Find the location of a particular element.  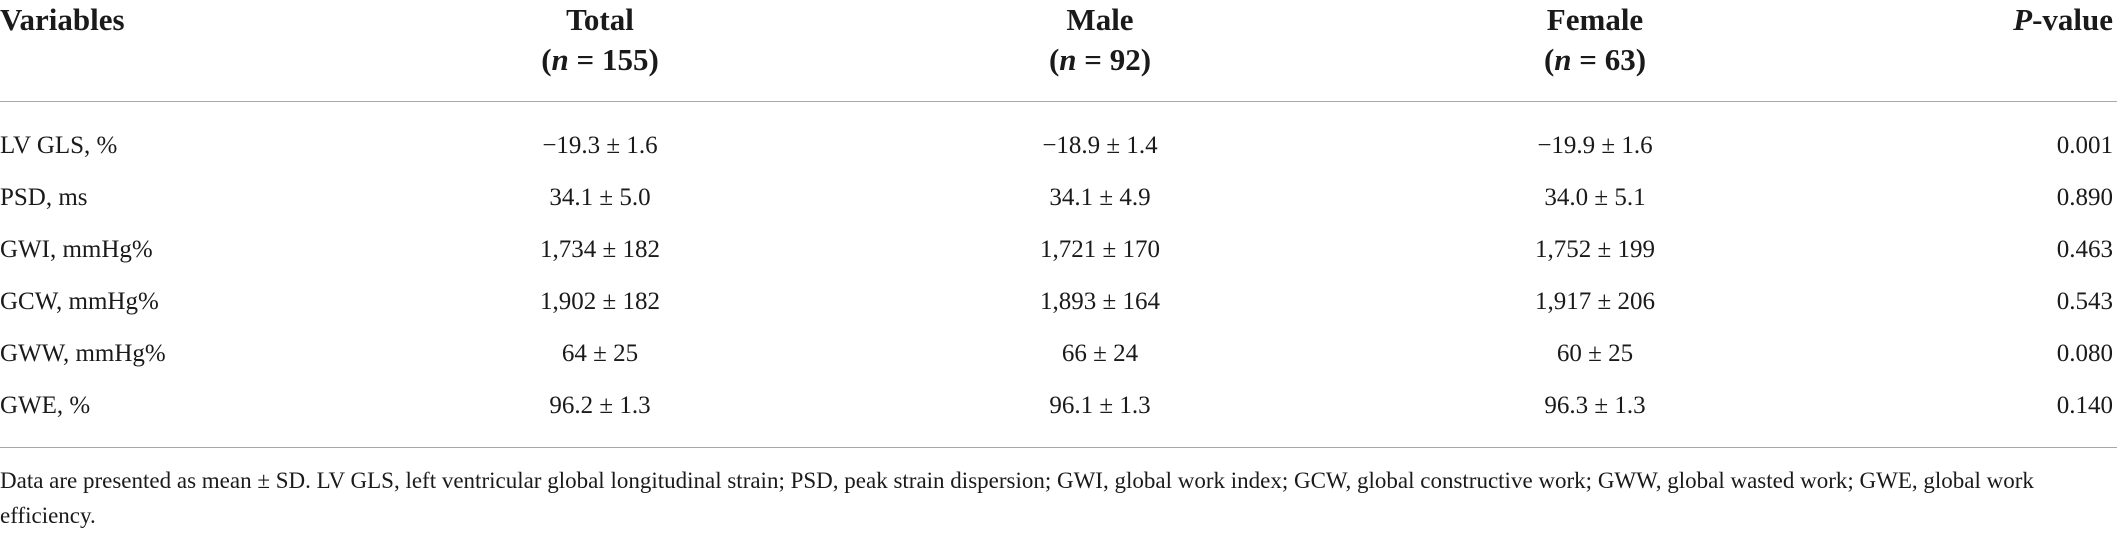

header-male-n: (n = 92) is located at coordinates (1100, 59).